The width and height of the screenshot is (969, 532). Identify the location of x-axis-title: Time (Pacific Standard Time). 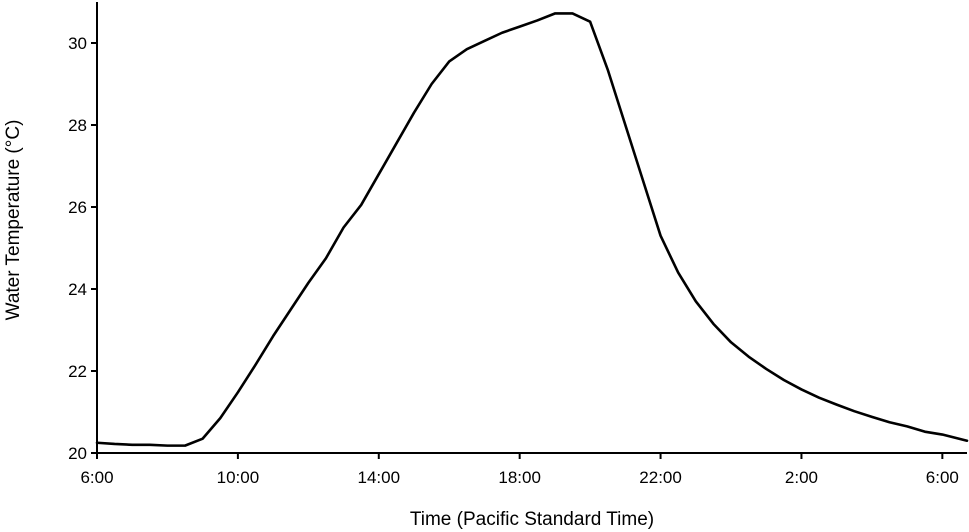
(532, 519).